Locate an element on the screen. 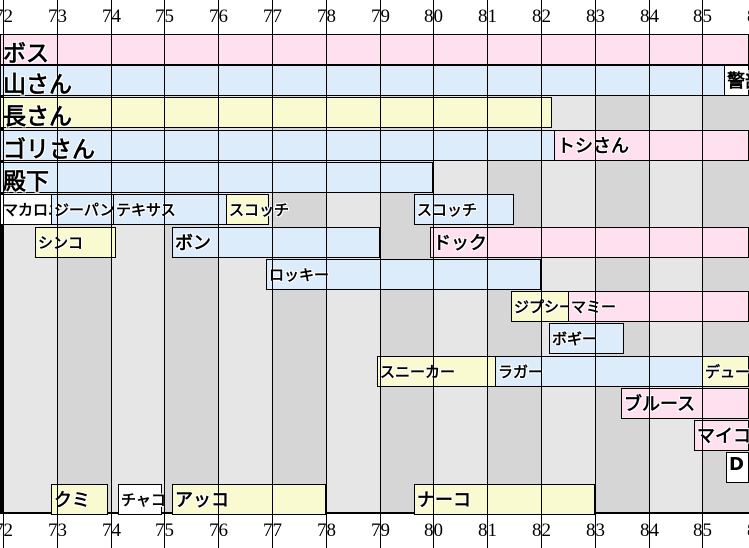 The width and height of the screenshot is (749, 548). cast-bar: 警部 is located at coordinates (736, 80).